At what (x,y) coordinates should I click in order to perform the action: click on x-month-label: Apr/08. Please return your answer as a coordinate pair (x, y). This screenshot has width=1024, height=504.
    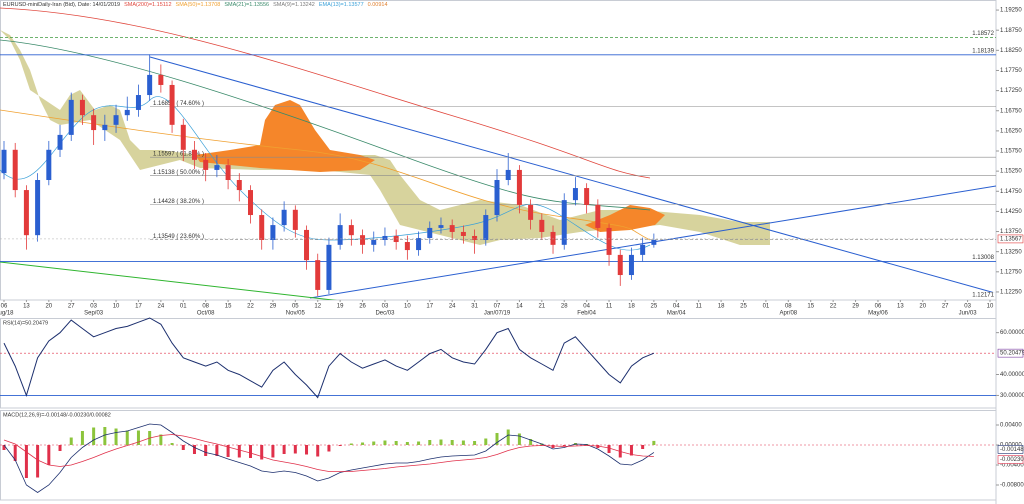
    Looking at the image, I should click on (788, 314).